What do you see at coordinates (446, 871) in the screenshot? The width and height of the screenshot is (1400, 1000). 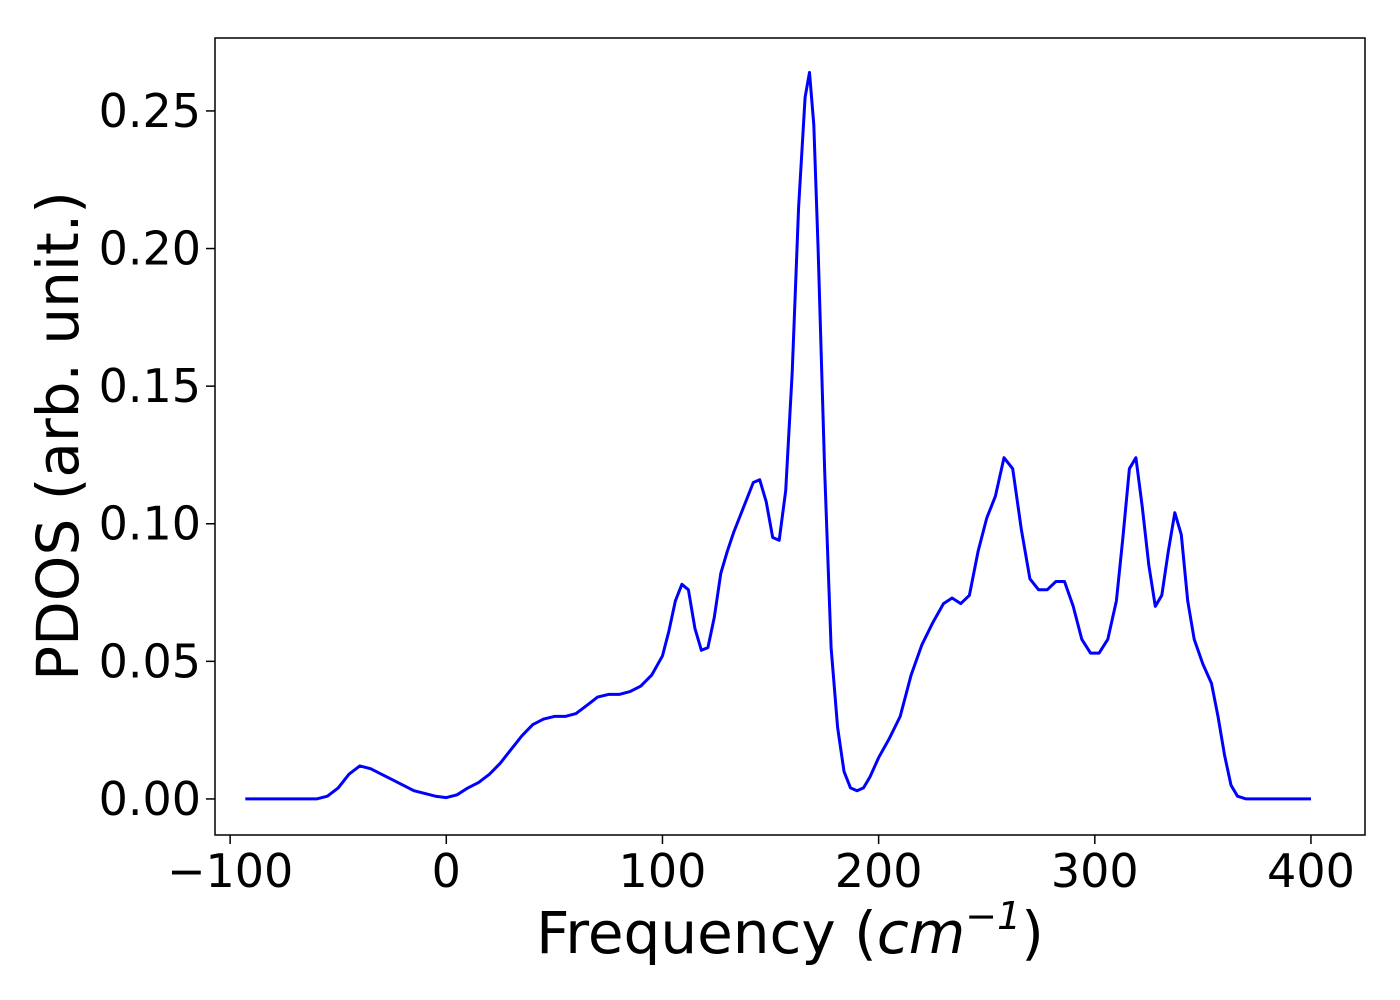 I see `x-tick-label: 0` at bounding box center [446, 871].